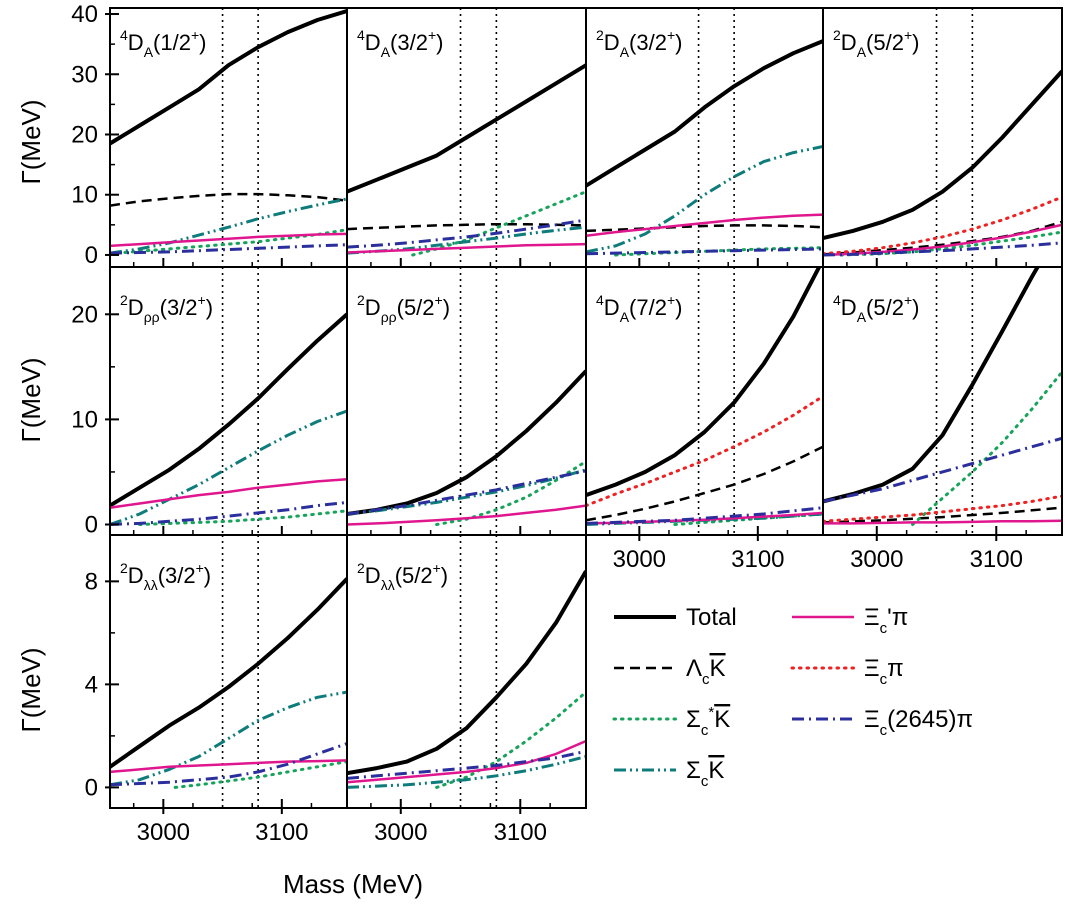  I want to click on panel-5: 0 10 20 2Dρρ(3/2+), so click(209, 402).